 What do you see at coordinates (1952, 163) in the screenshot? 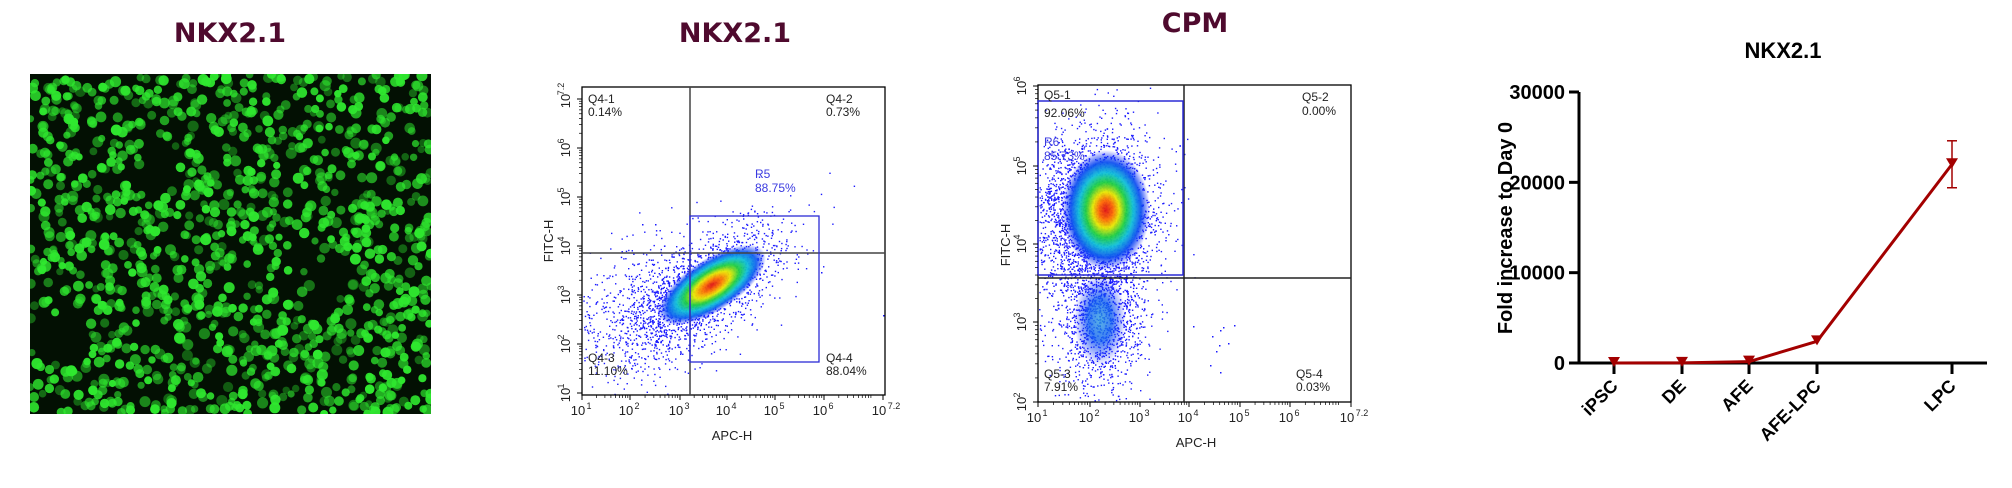
I see `data-point-lpc` at bounding box center [1952, 163].